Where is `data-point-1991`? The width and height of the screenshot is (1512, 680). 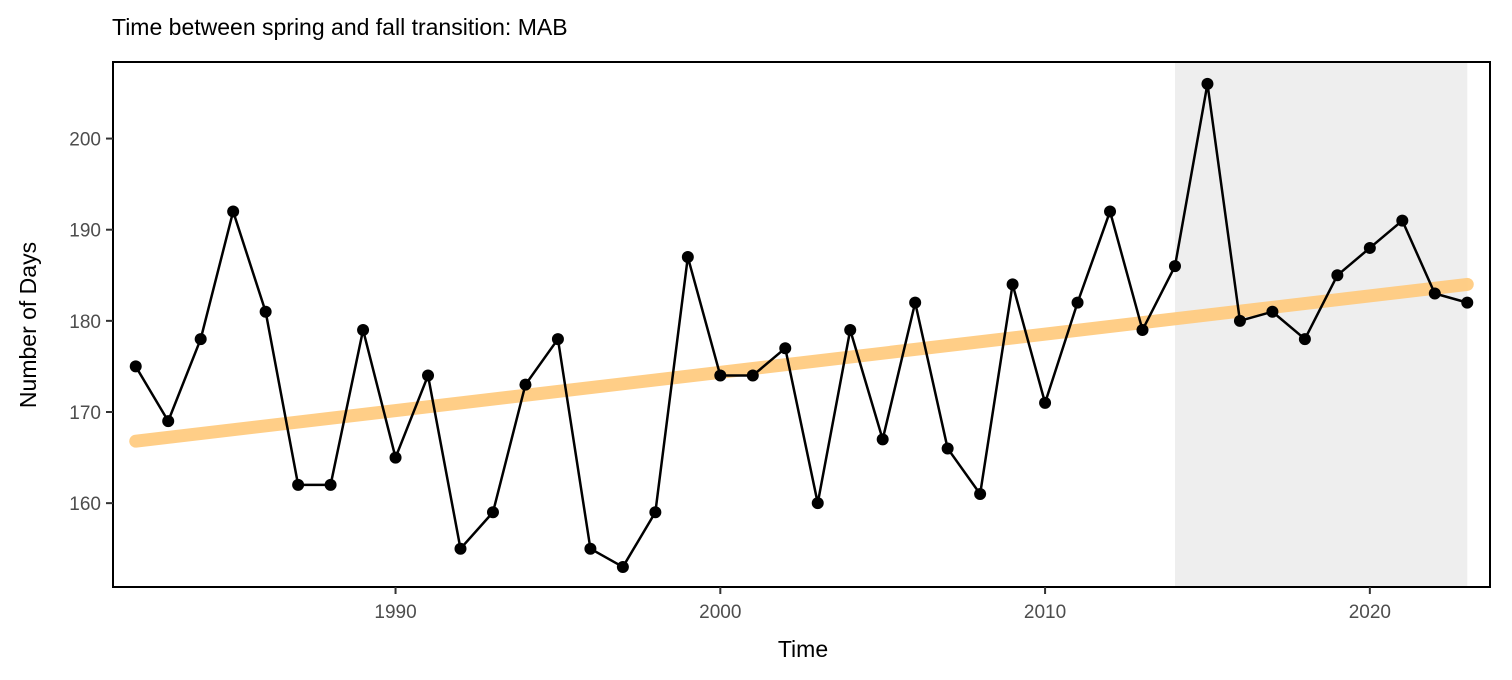
data-point-1991 is located at coordinates (428, 375).